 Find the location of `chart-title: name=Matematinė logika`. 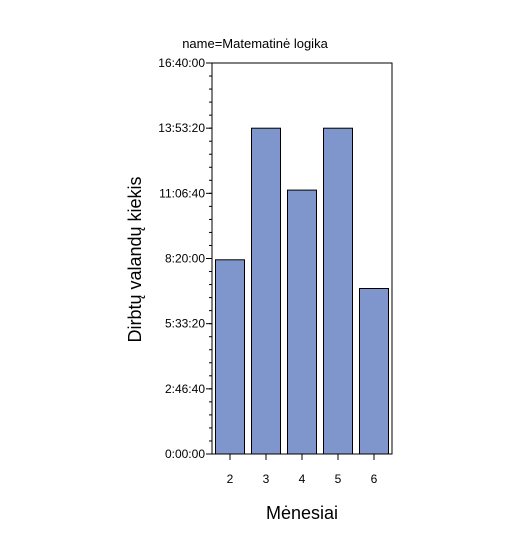

chart-title: name=Matematinė logika is located at coordinates (255, 43).